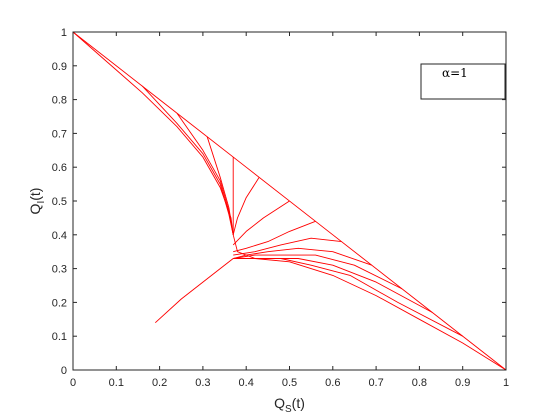 Image resolution: width=560 pixels, height=420 pixels. I want to click on y-tick-label-2: 0.2, so click(59, 303).